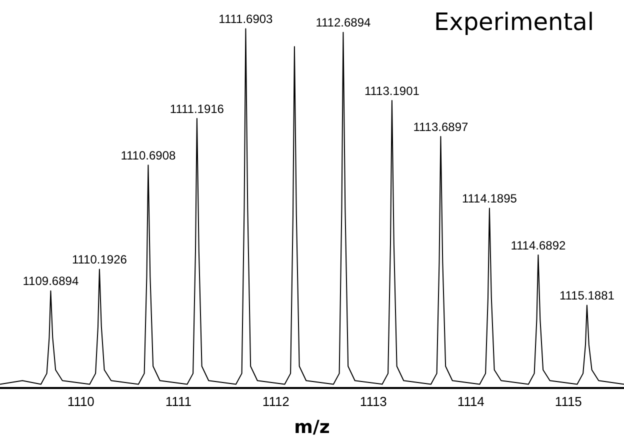 This screenshot has width=624, height=443. Describe the element at coordinates (50, 281) in the screenshot. I see `annotation: 1109.6894` at that location.